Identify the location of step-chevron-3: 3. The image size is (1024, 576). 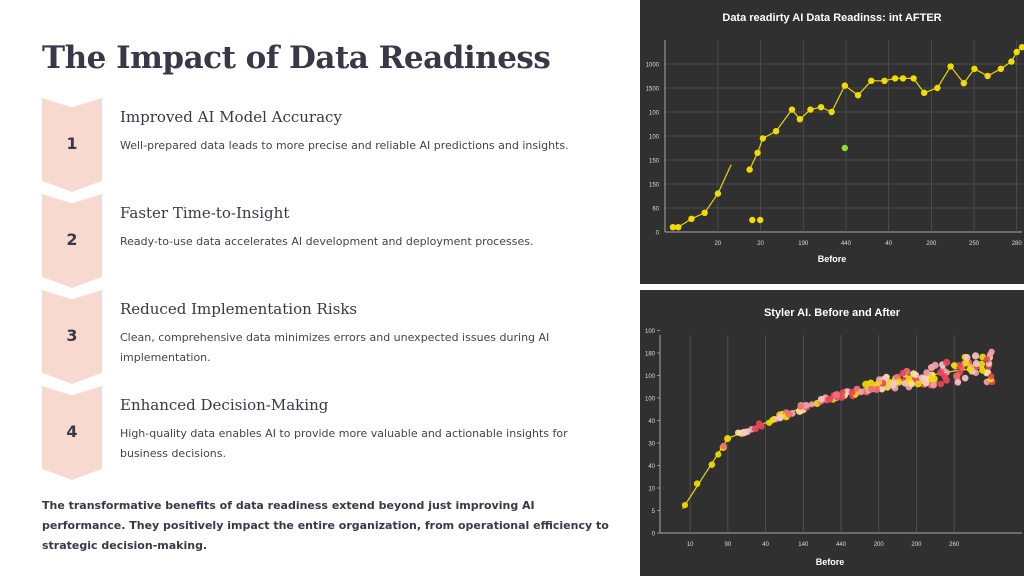
(72, 337).